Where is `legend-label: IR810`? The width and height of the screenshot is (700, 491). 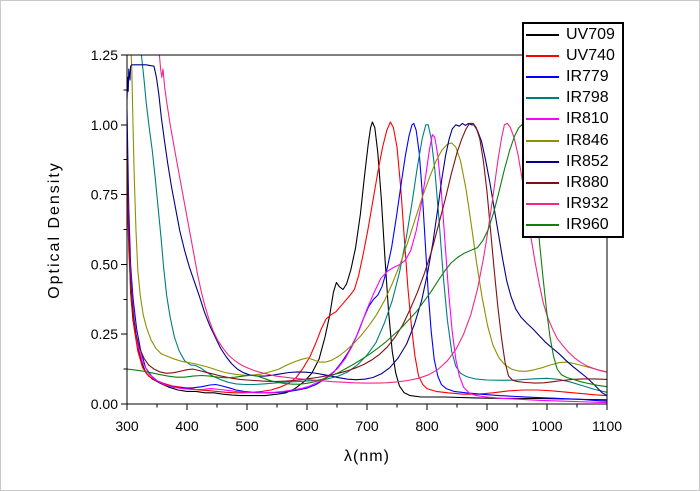
legend-label: IR810 is located at coordinates (587, 119).